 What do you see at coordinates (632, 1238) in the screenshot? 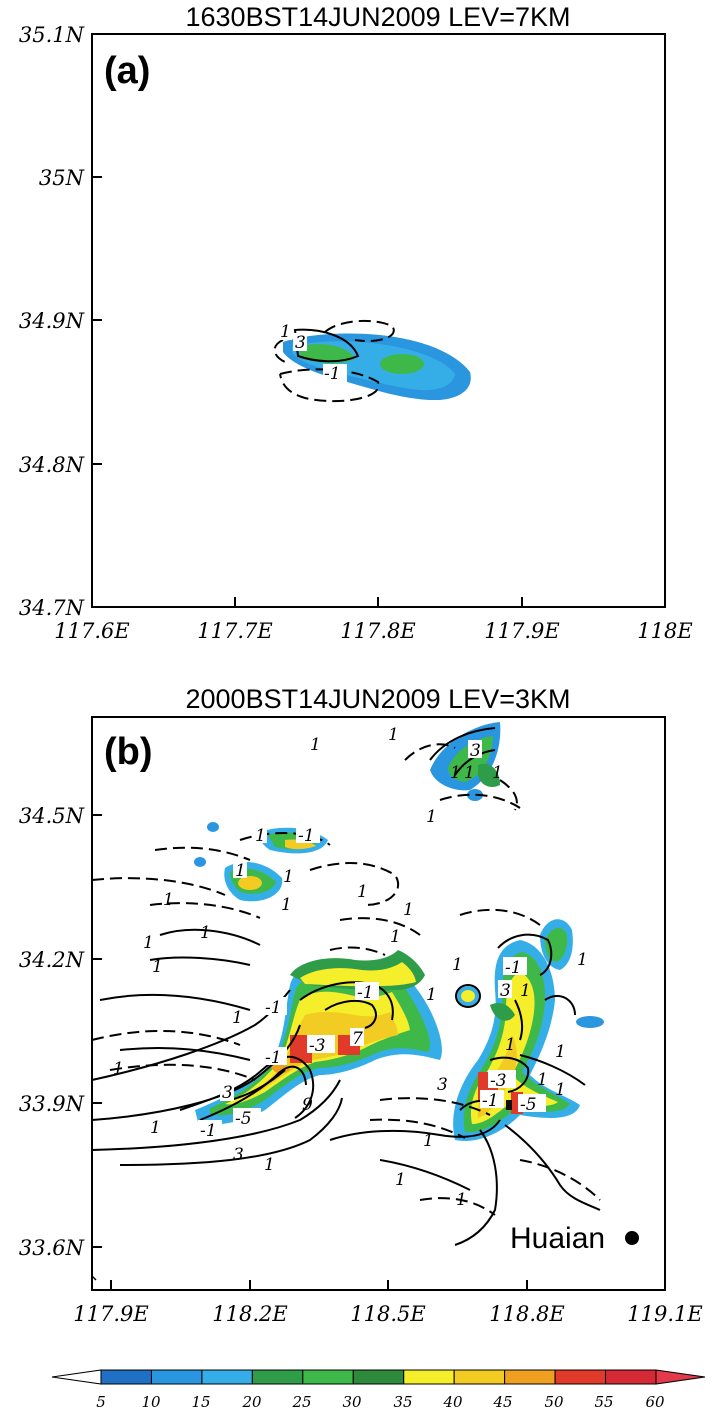
I see `city-dot` at bounding box center [632, 1238].